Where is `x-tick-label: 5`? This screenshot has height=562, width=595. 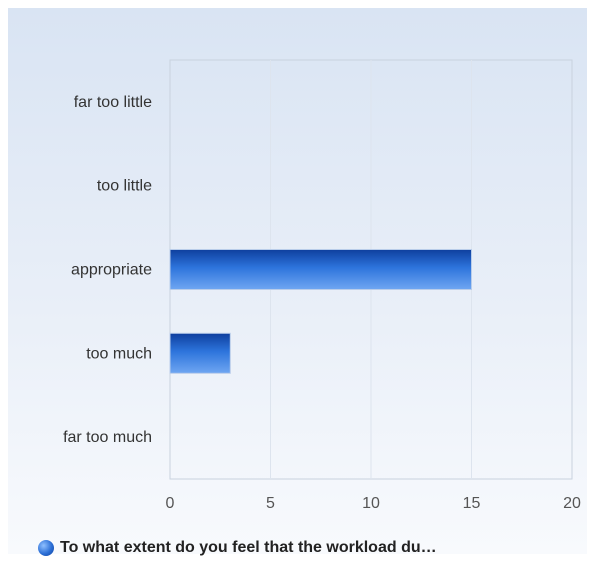 x-tick-label: 5 is located at coordinates (270, 503).